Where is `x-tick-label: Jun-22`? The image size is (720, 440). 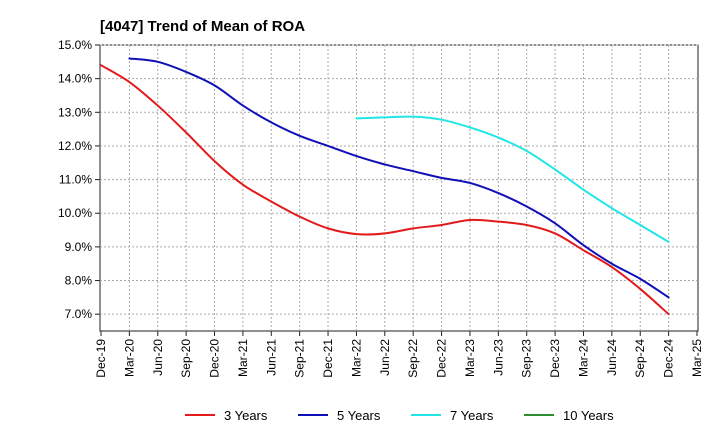
x-tick-label: Jun-22 is located at coordinates (385, 357).